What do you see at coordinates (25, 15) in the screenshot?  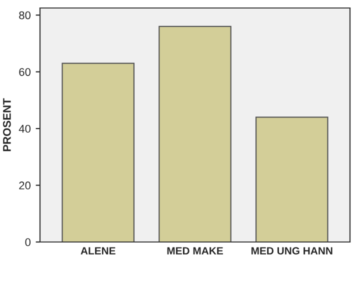 I see `y-tick-label: 80` at bounding box center [25, 15].